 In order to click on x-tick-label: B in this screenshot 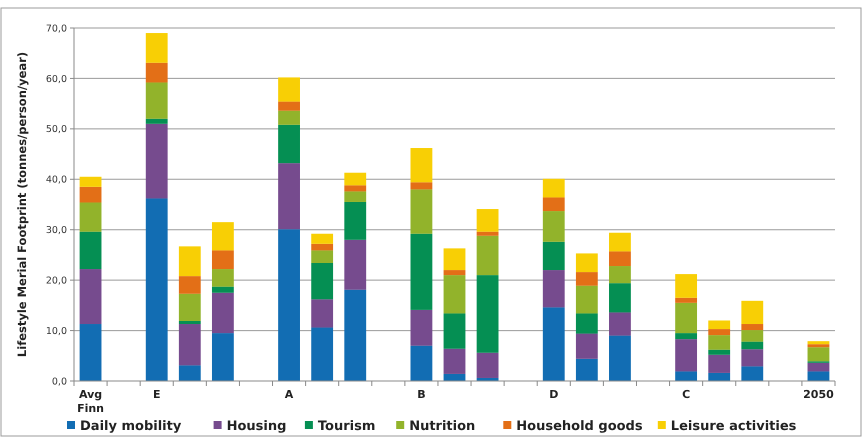, I will do `click(421, 394)`.